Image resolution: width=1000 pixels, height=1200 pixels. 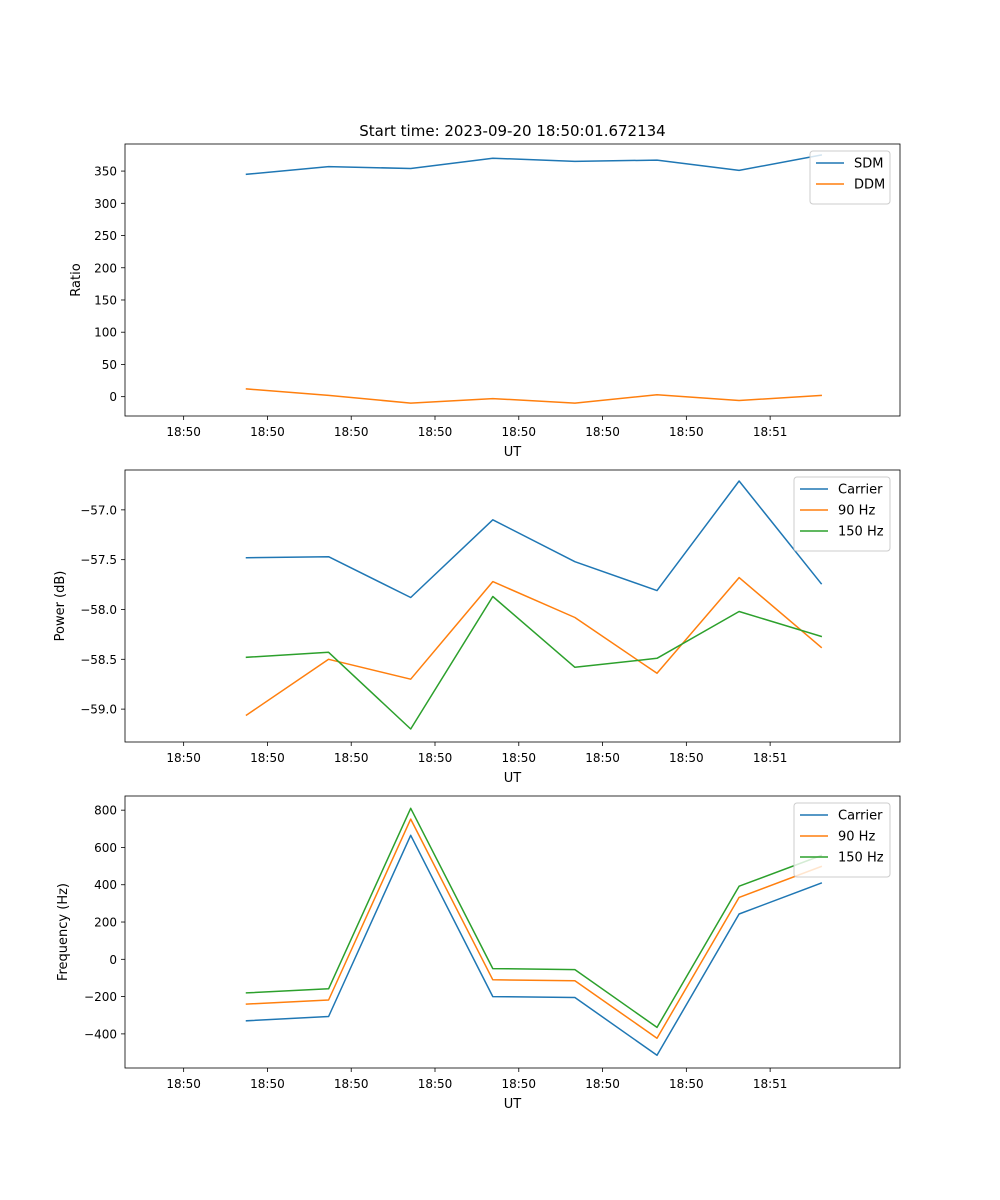 I want to click on legend: SDM DDM, so click(x=850, y=177).